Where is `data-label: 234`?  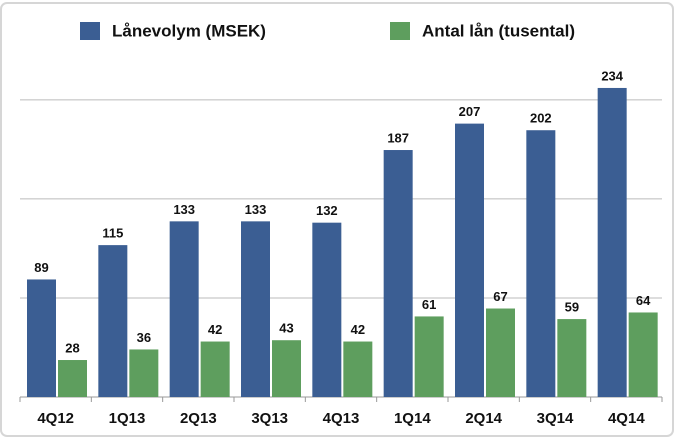
data-label: 234 is located at coordinates (612, 75).